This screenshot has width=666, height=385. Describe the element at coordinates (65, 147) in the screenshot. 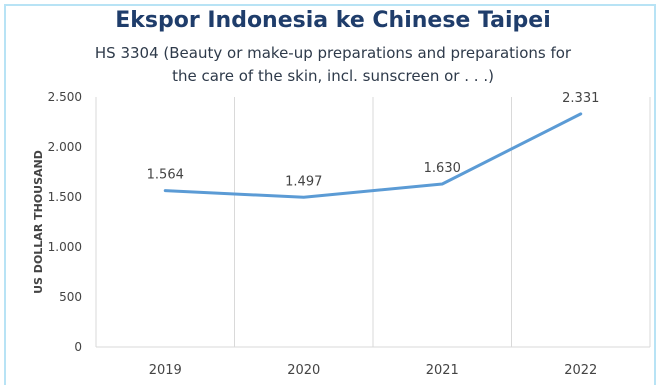

I see `y-tick-label: 2.000` at that location.